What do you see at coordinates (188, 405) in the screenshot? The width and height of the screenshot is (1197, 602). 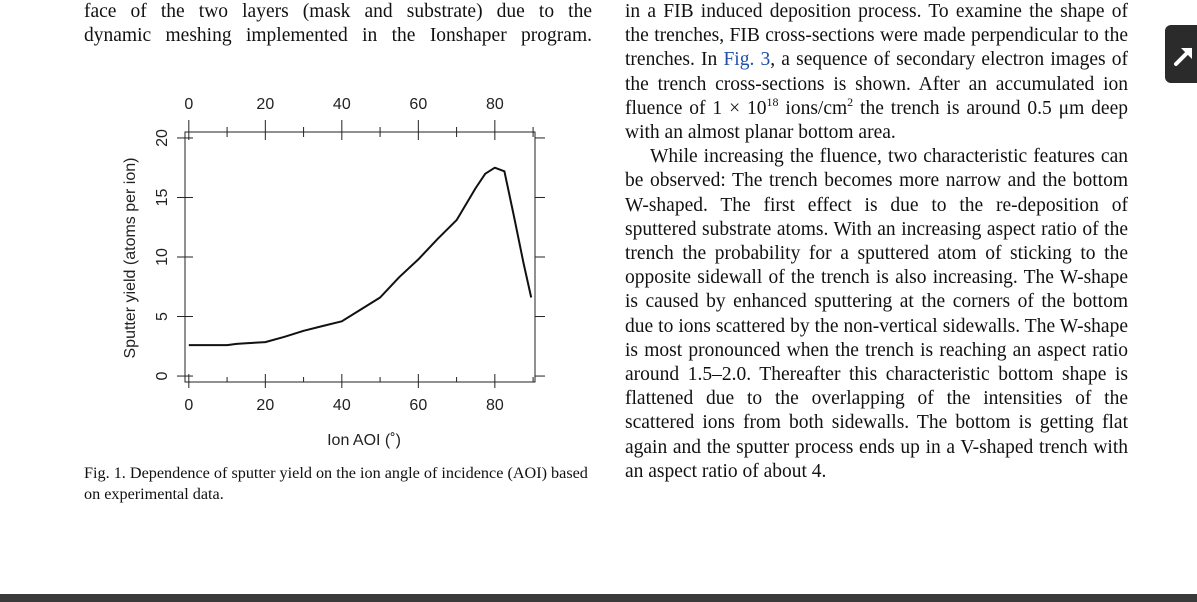 I see `x-tick-label: 0` at bounding box center [188, 405].